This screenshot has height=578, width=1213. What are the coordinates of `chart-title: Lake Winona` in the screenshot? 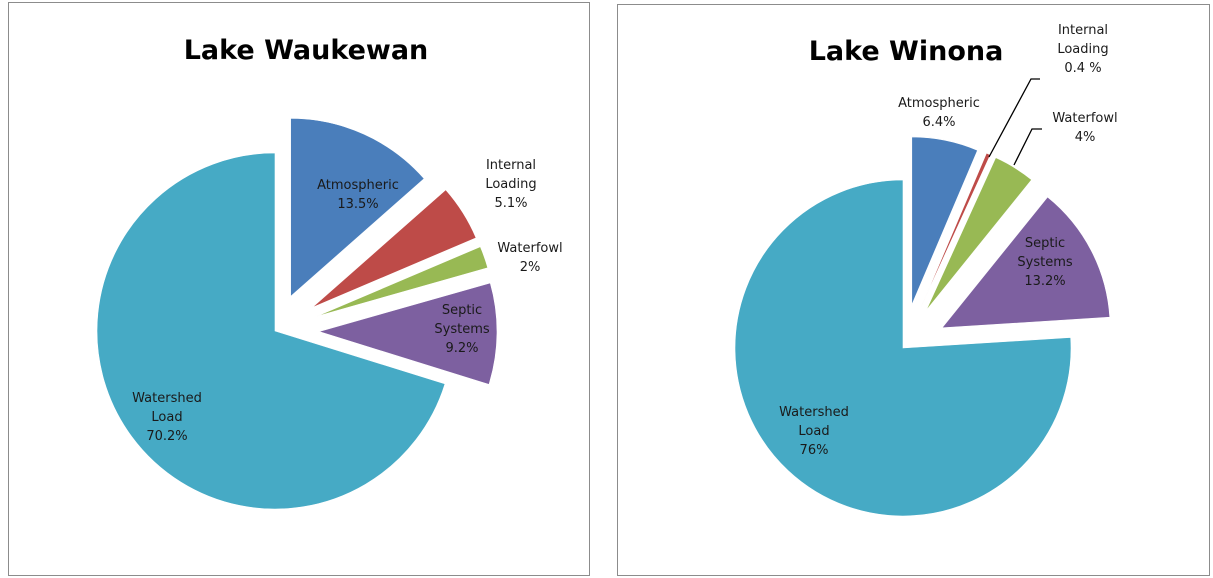 It's located at (906, 51).